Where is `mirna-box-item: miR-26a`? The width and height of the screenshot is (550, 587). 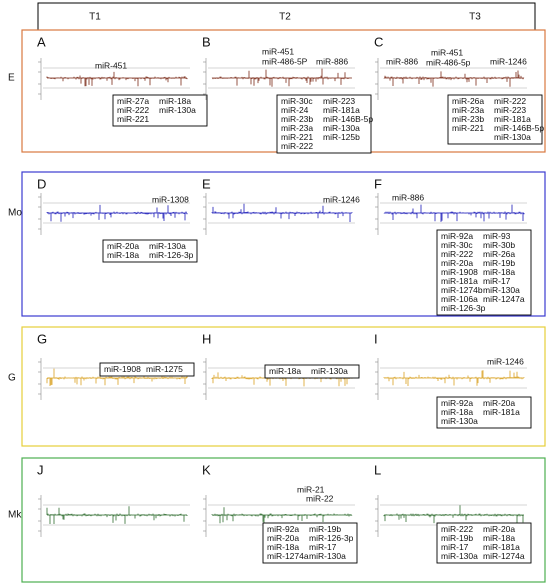 mirna-box-item: miR-26a is located at coordinates (499, 254).